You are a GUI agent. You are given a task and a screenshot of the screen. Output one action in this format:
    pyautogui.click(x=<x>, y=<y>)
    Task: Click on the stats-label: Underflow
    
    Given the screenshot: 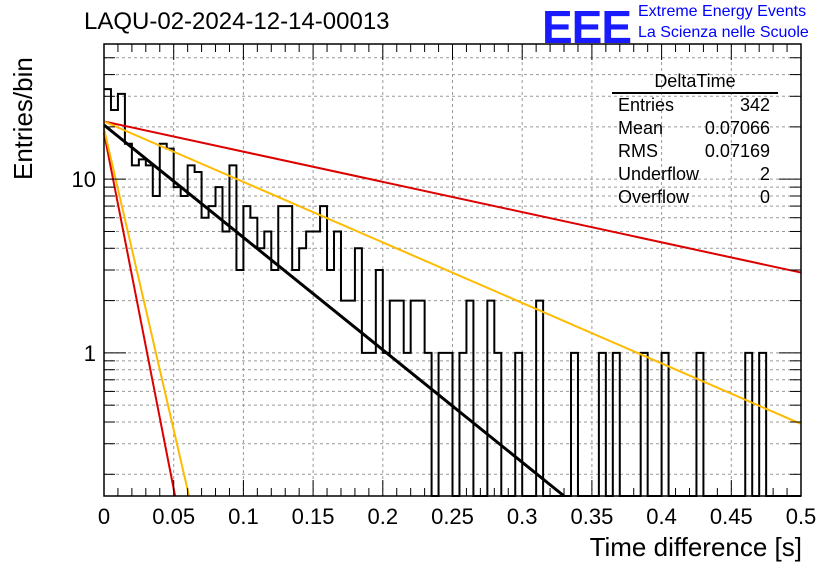 What is the action you would take?
    pyautogui.click(x=659, y=174)
    